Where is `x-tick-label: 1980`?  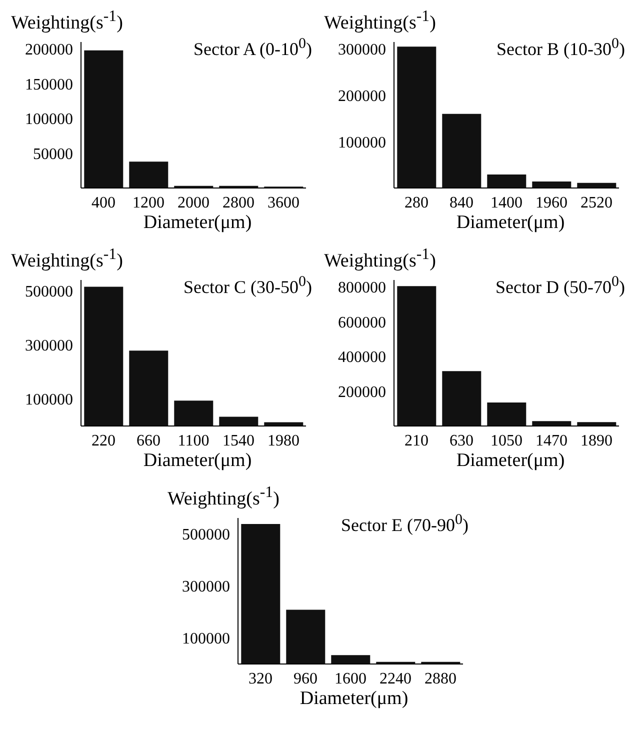 x-tick-label: 1980 is located at coordinates (284, 441).